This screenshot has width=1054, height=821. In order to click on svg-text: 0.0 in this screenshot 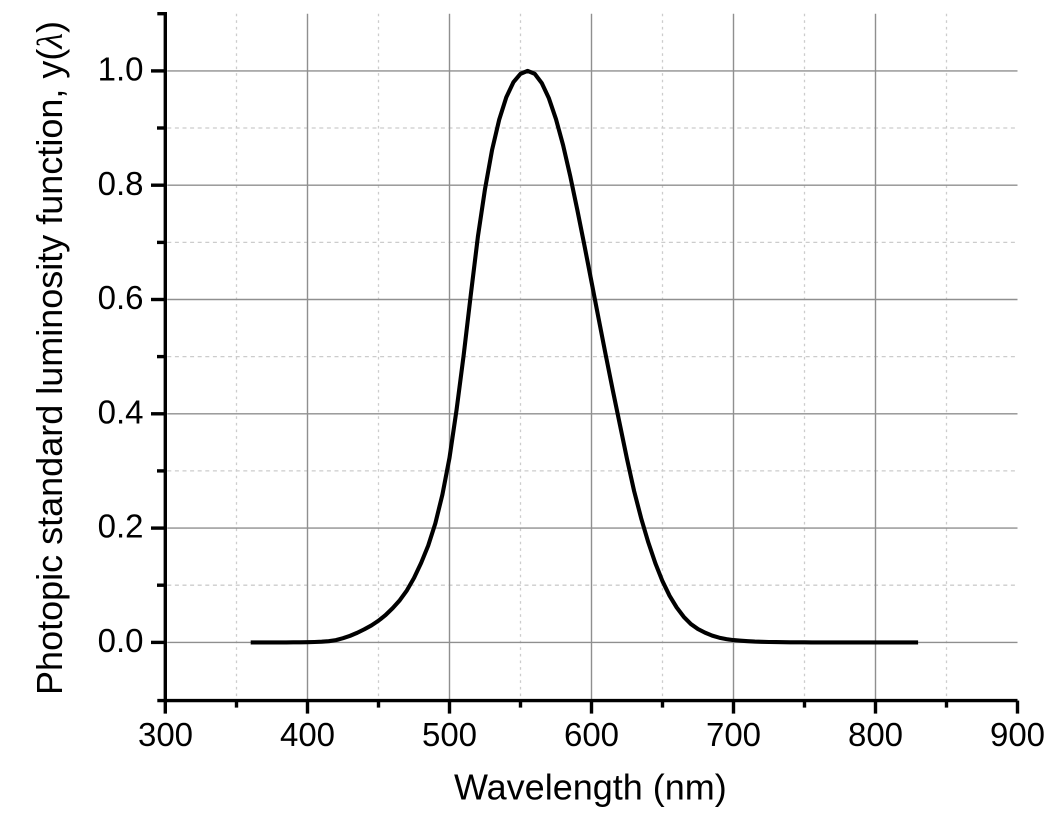, I will do `click(121, 640)`.